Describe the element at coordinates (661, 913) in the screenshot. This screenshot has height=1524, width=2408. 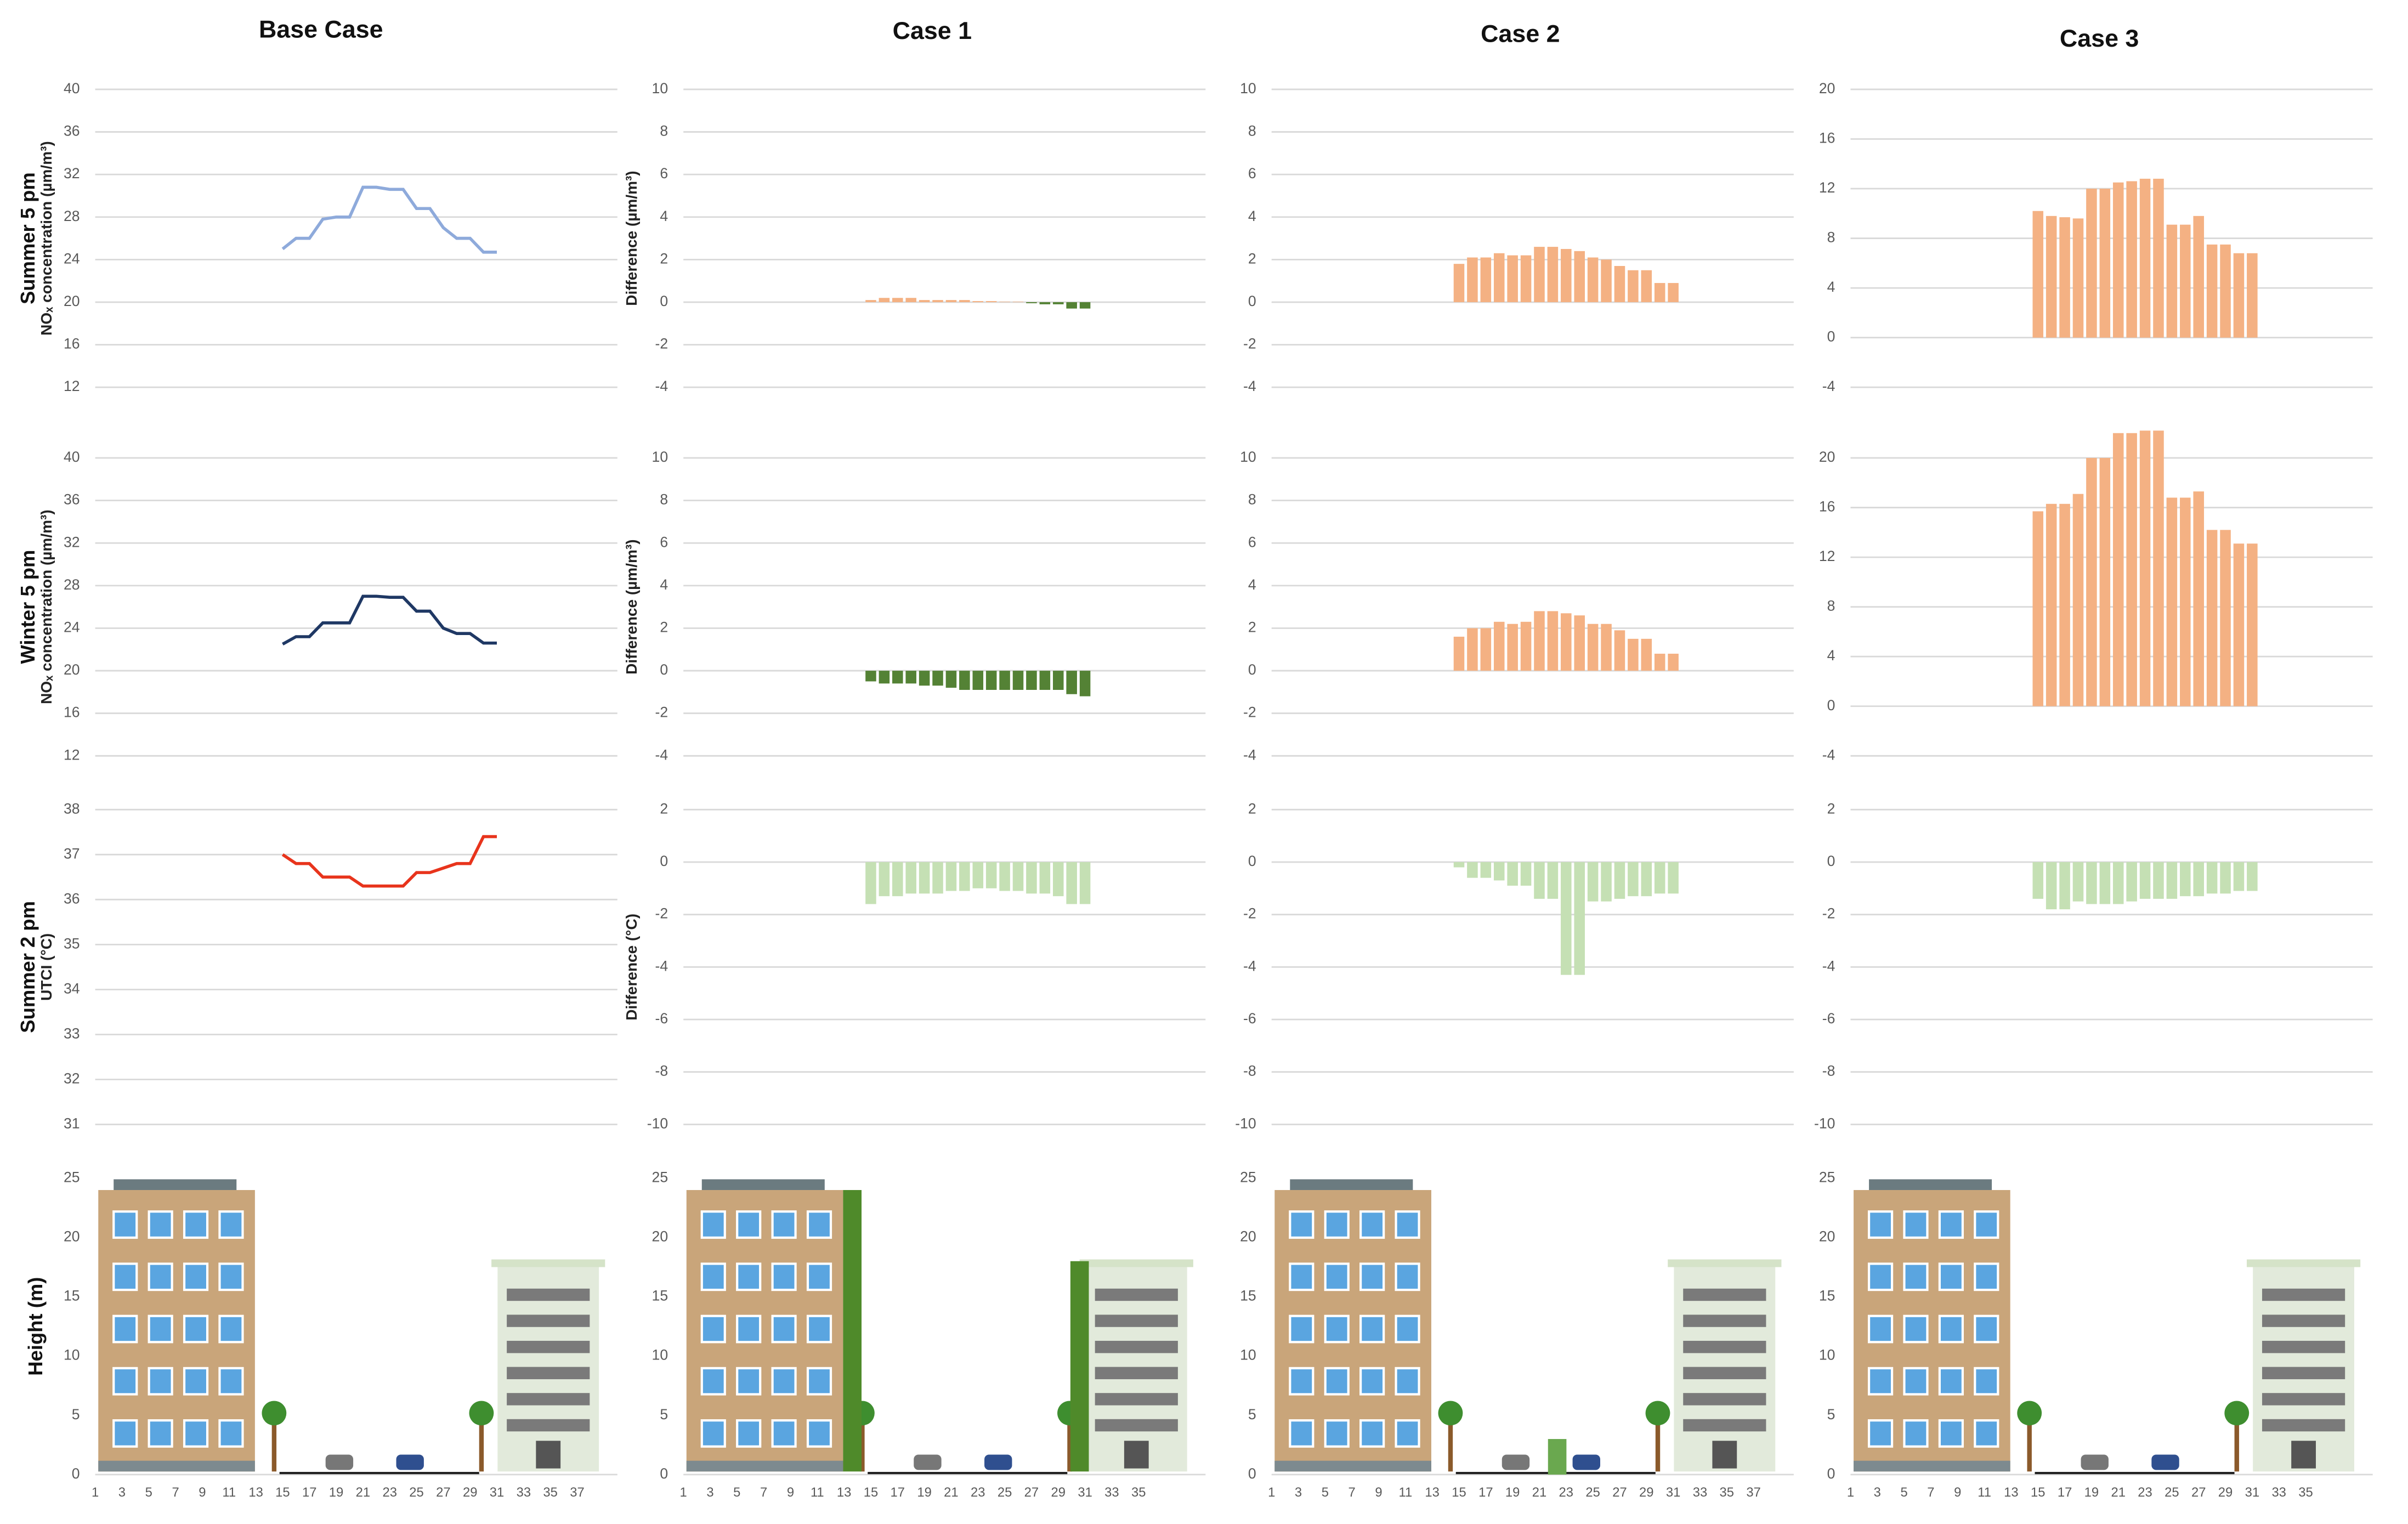
I see `y-tick-label: -2` at that location.